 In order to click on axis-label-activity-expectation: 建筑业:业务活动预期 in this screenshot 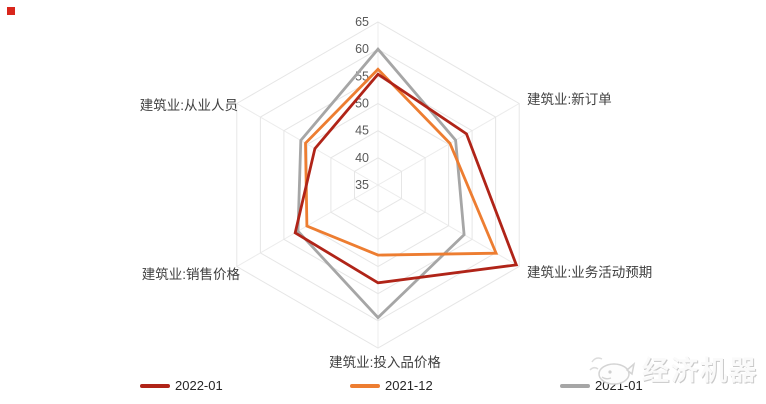, I will do `click(590, 272)`.